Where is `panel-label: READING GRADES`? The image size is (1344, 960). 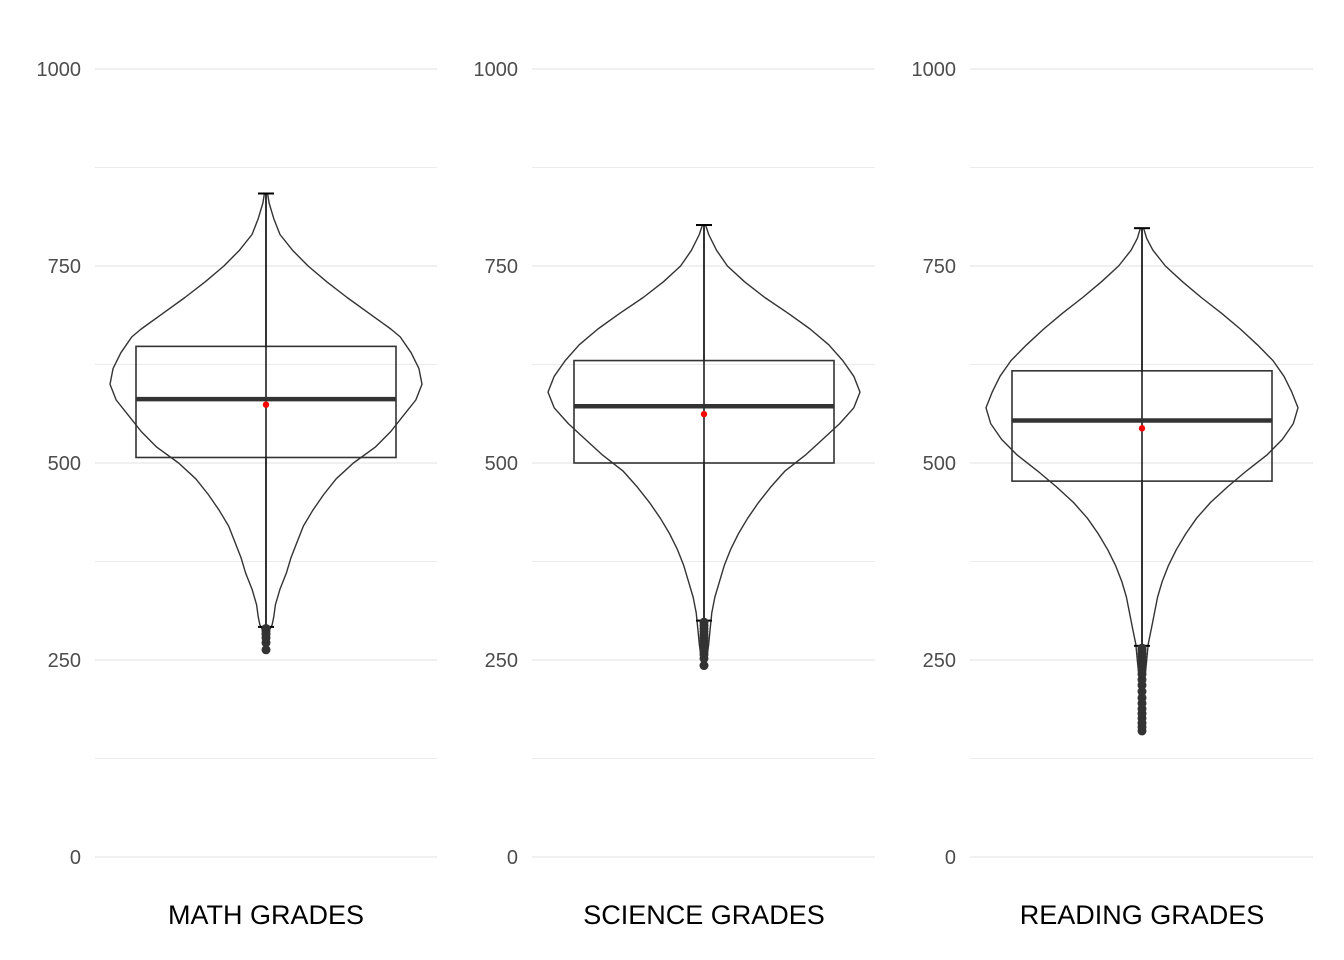
panel-label: READING GRADES is located at coordinates (1142, 915).